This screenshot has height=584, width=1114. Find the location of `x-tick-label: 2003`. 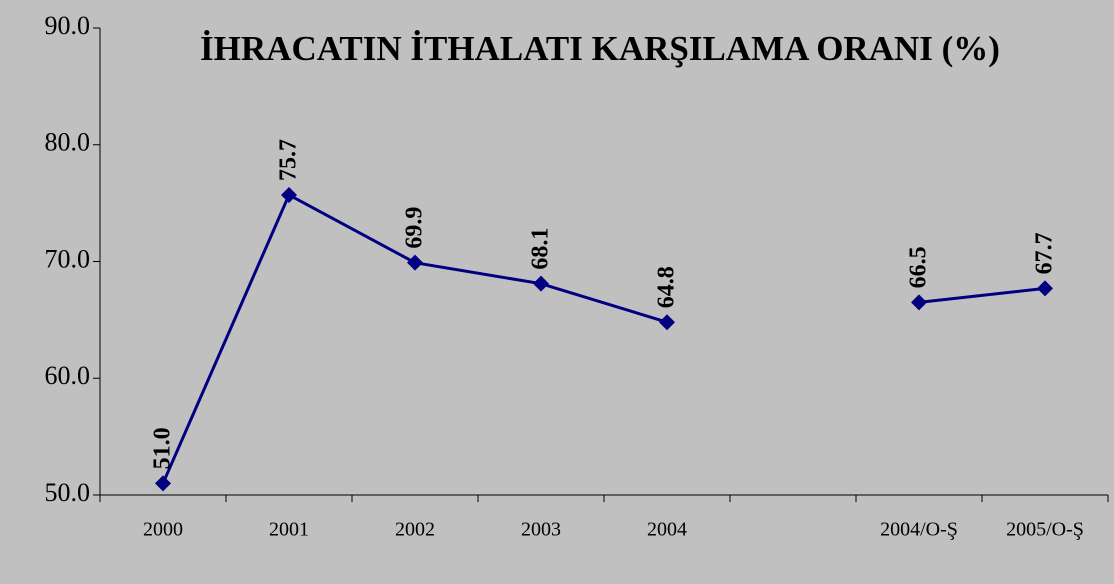

x-tick-label: 2003 is located at coordinates (541, 530).